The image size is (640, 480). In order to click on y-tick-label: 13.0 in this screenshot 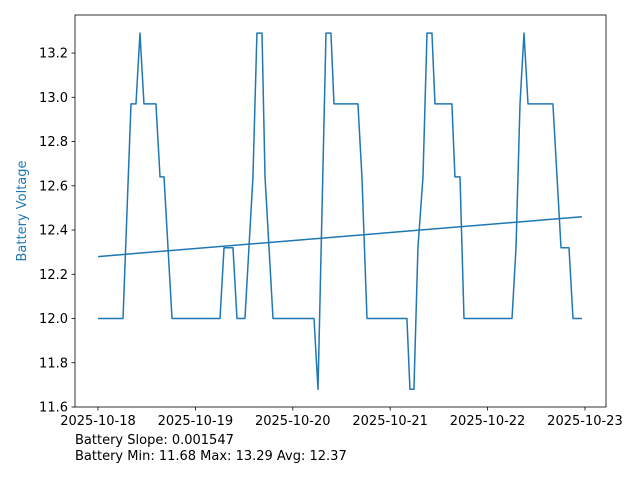, I will do `click(53, 98)`.